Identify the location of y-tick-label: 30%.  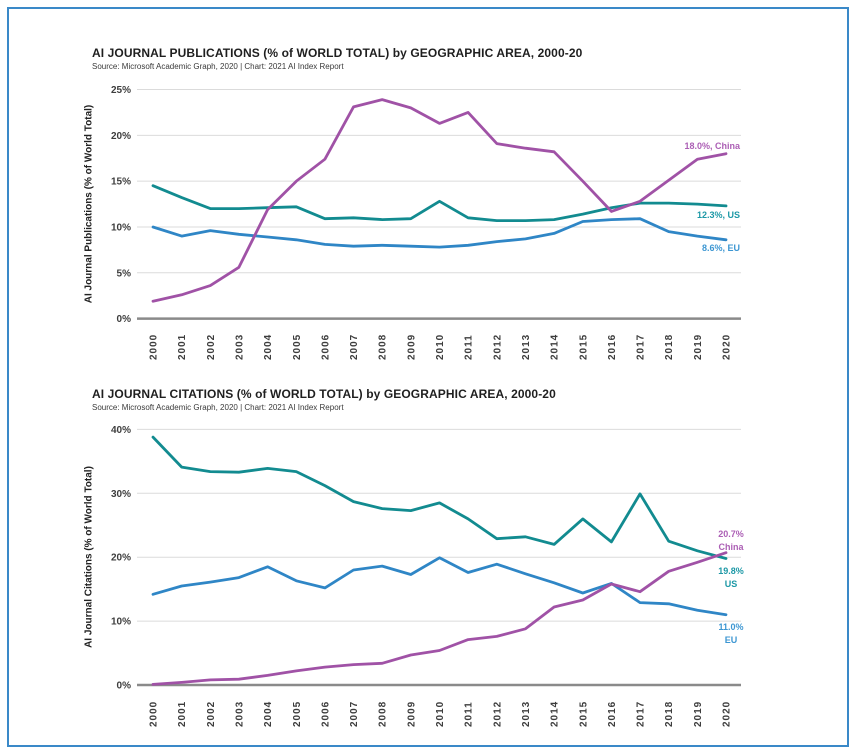
(121, 494).